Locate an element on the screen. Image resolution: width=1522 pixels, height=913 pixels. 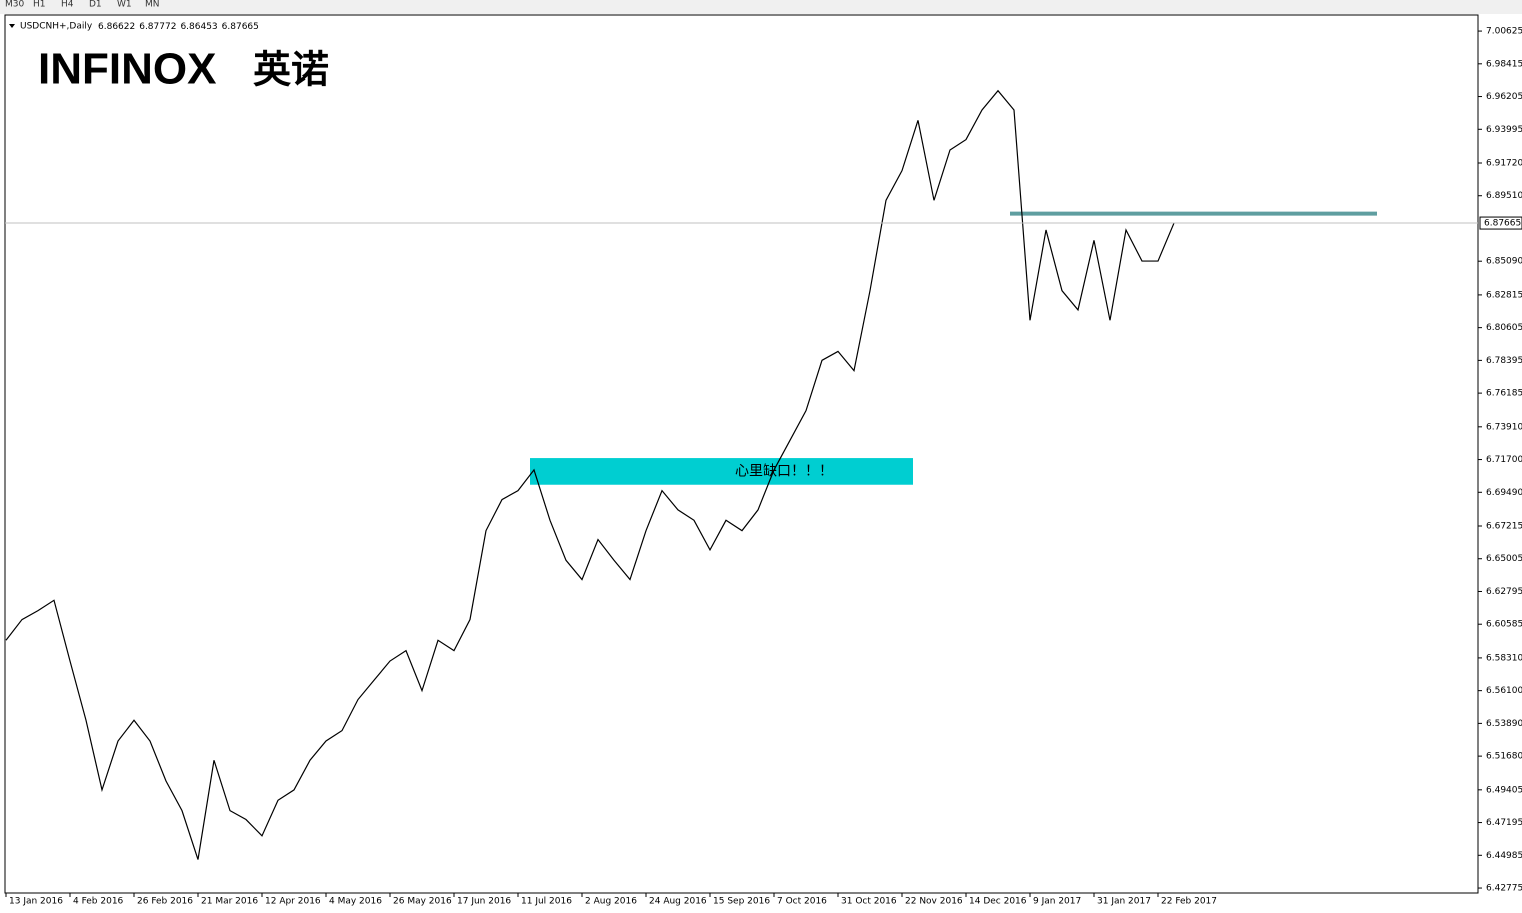
gap-zone-label: 心里缺口！！！ is located at coordinates (784, 471).